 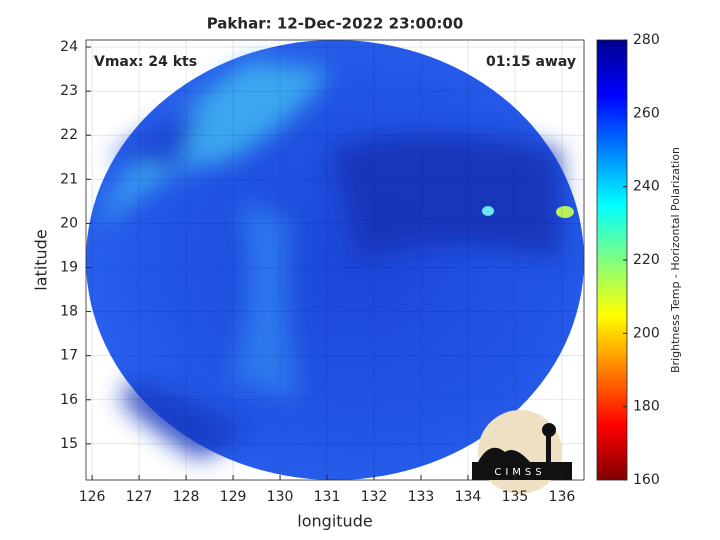 What do you see at coordinates (562, 497) in the screenshot?
I see `x-tick-label: 136` at bounding box center [562, 497].